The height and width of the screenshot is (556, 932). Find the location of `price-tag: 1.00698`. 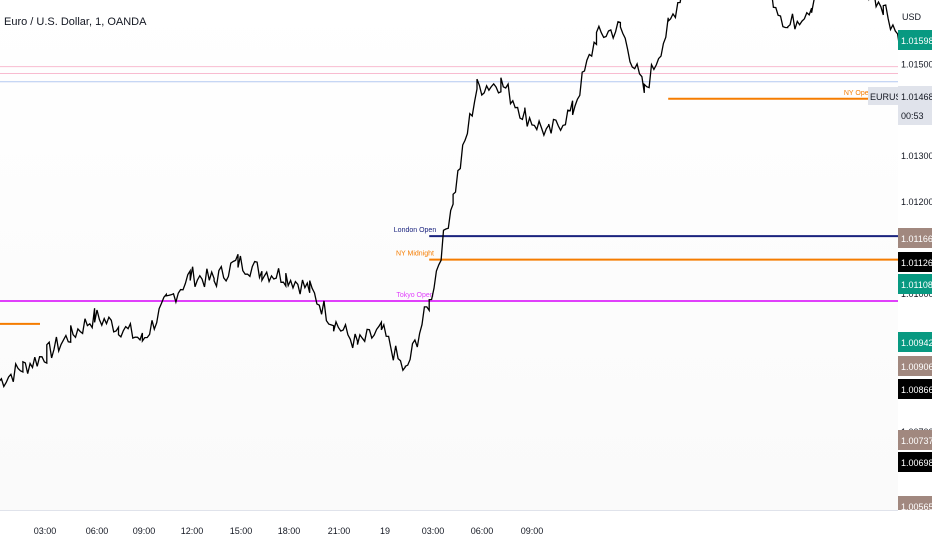

price-tag: 1.00698 is located at coordinates (915, 462).